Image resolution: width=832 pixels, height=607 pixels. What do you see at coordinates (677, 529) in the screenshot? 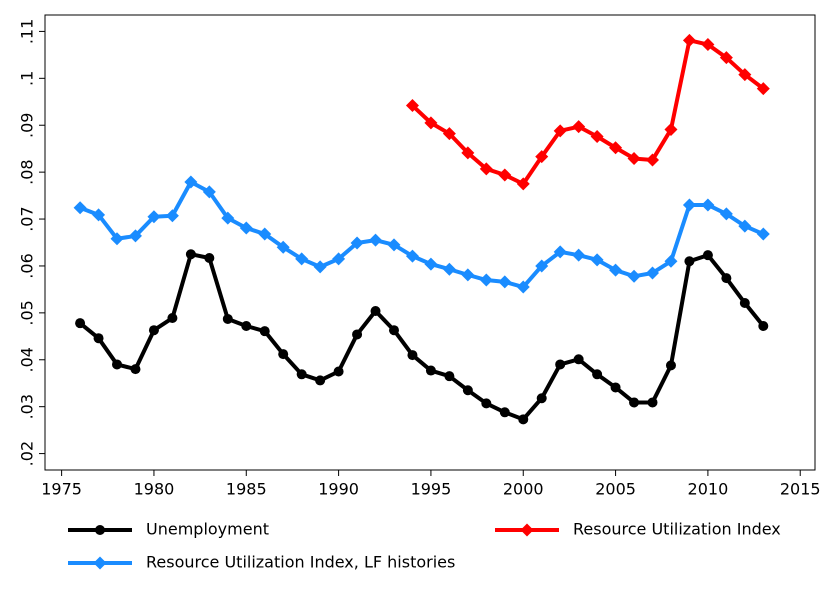
I see `legend-label: Resource Utilization Index` at bounding box center [677, 529].